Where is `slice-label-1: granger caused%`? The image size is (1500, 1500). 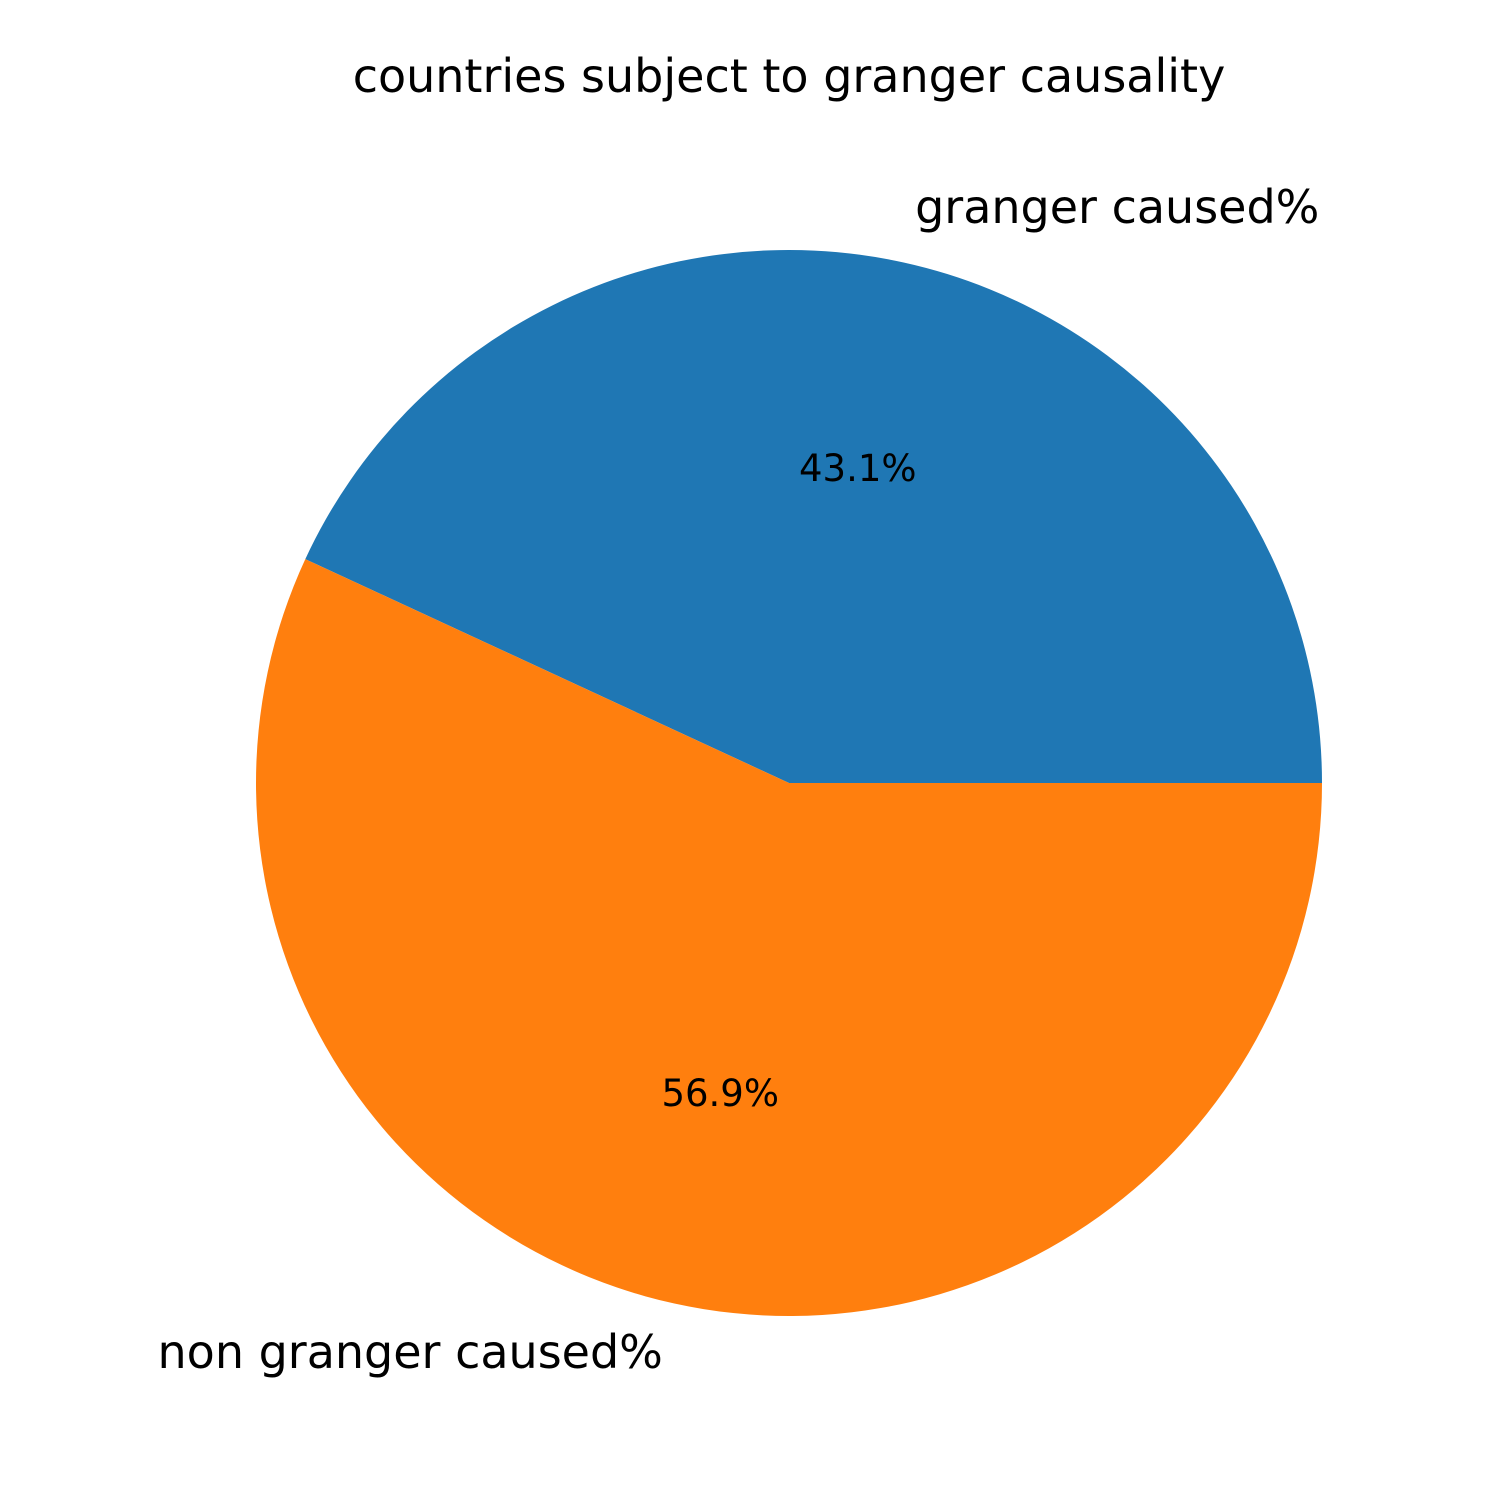 slice-label-1: granger caused% is located at coordinates (1117, 207).